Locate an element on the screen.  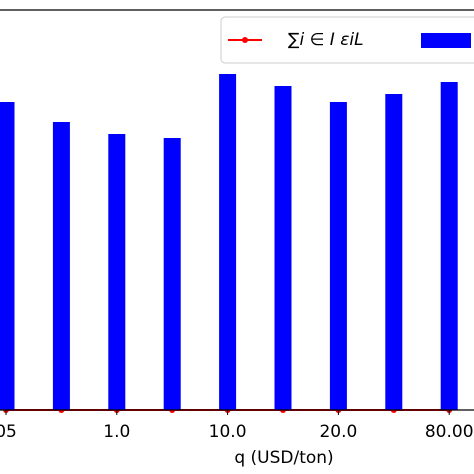
legend: ∑i ∈ I εiL is located at coordinates (347, 40).